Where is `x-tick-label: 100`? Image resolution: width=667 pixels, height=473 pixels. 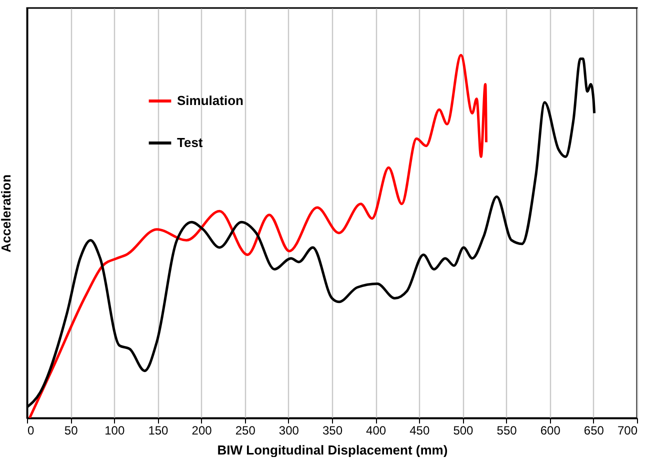
x-tick-label: 100 is located at coordinates (114, 431).